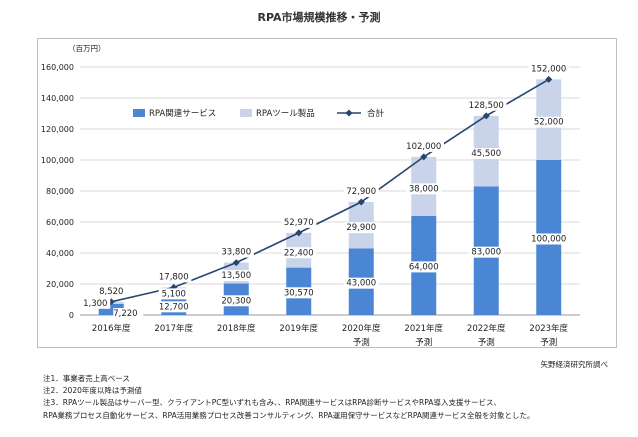 The width and height of the screenshot is (638, 437). Describe the element at coordinates (60, 222) in the screenshot. I see `y-tick-label: 60,000` at that location.